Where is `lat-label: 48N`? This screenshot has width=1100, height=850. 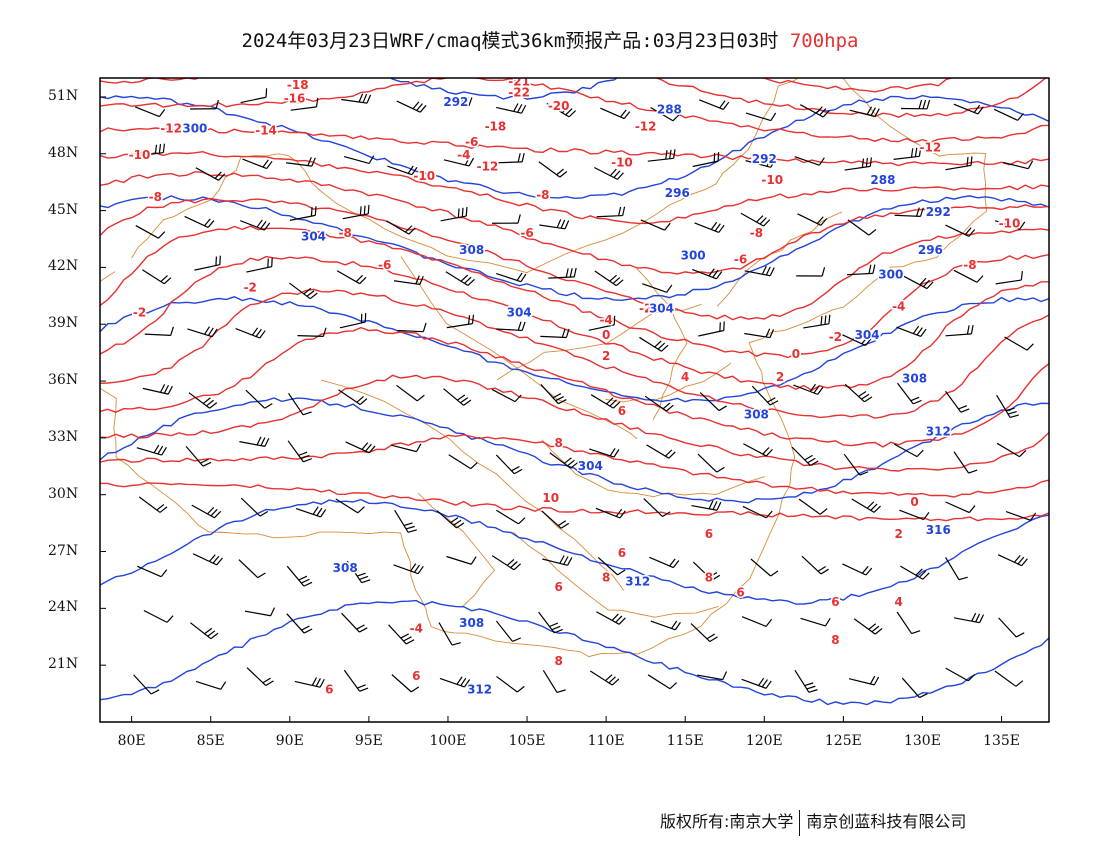 lat-label: 48N is located at coordinates (63, 152).